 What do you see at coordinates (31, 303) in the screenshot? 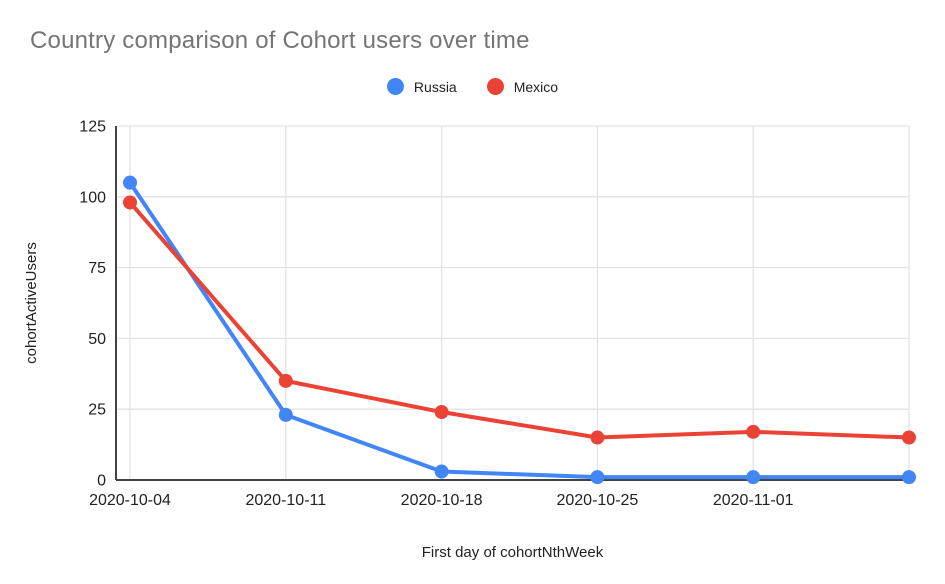
I see `y-axis-title: cohortActiveUsers` at bounding box center [31, 303].